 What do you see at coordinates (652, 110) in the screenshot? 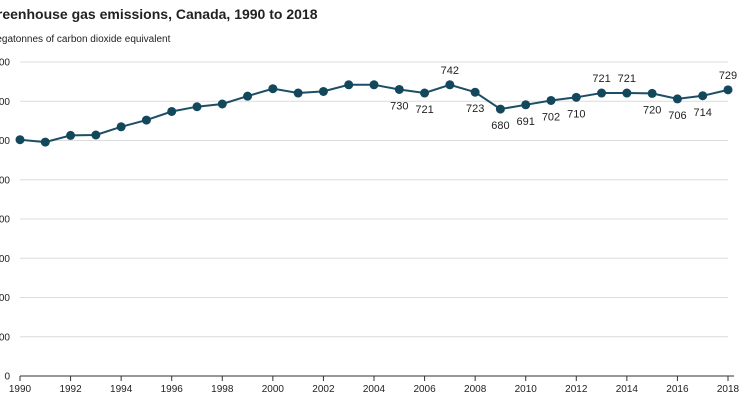
I see `data-label: 720` at bounding box center [652, 110].